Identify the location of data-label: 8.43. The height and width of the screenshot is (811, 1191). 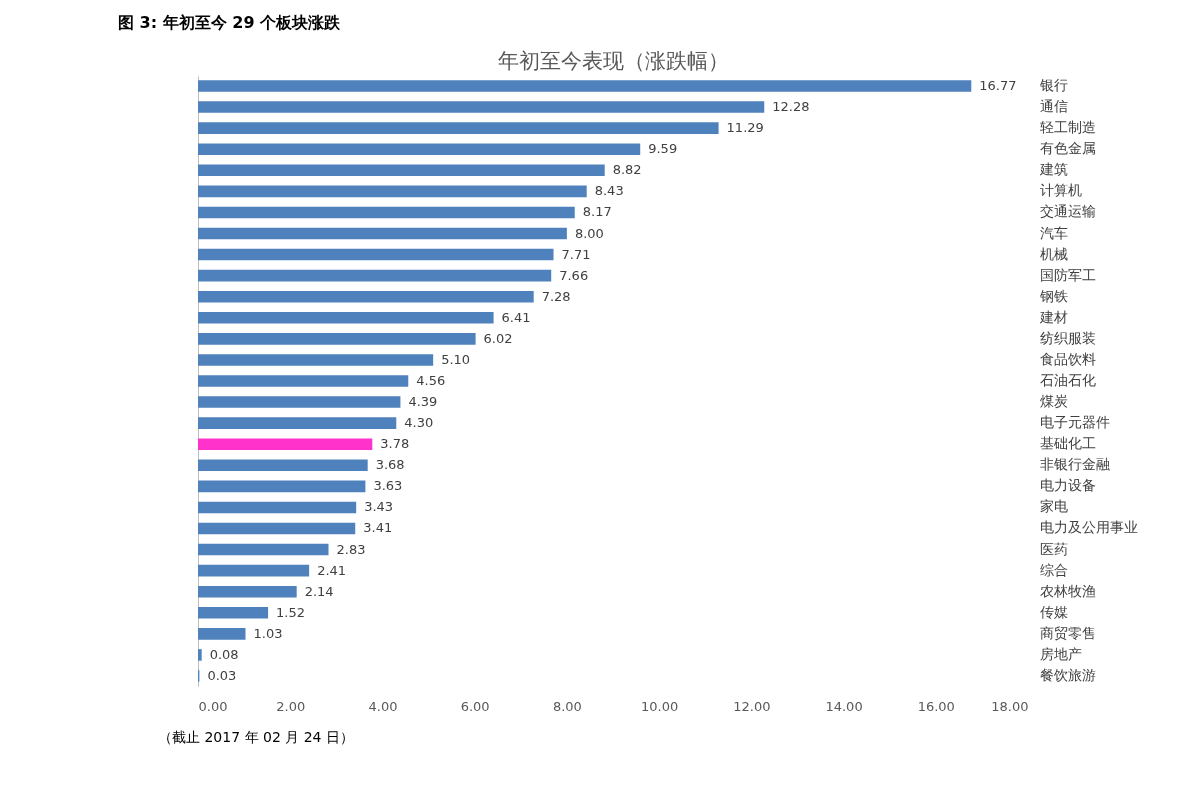
(609, 191).